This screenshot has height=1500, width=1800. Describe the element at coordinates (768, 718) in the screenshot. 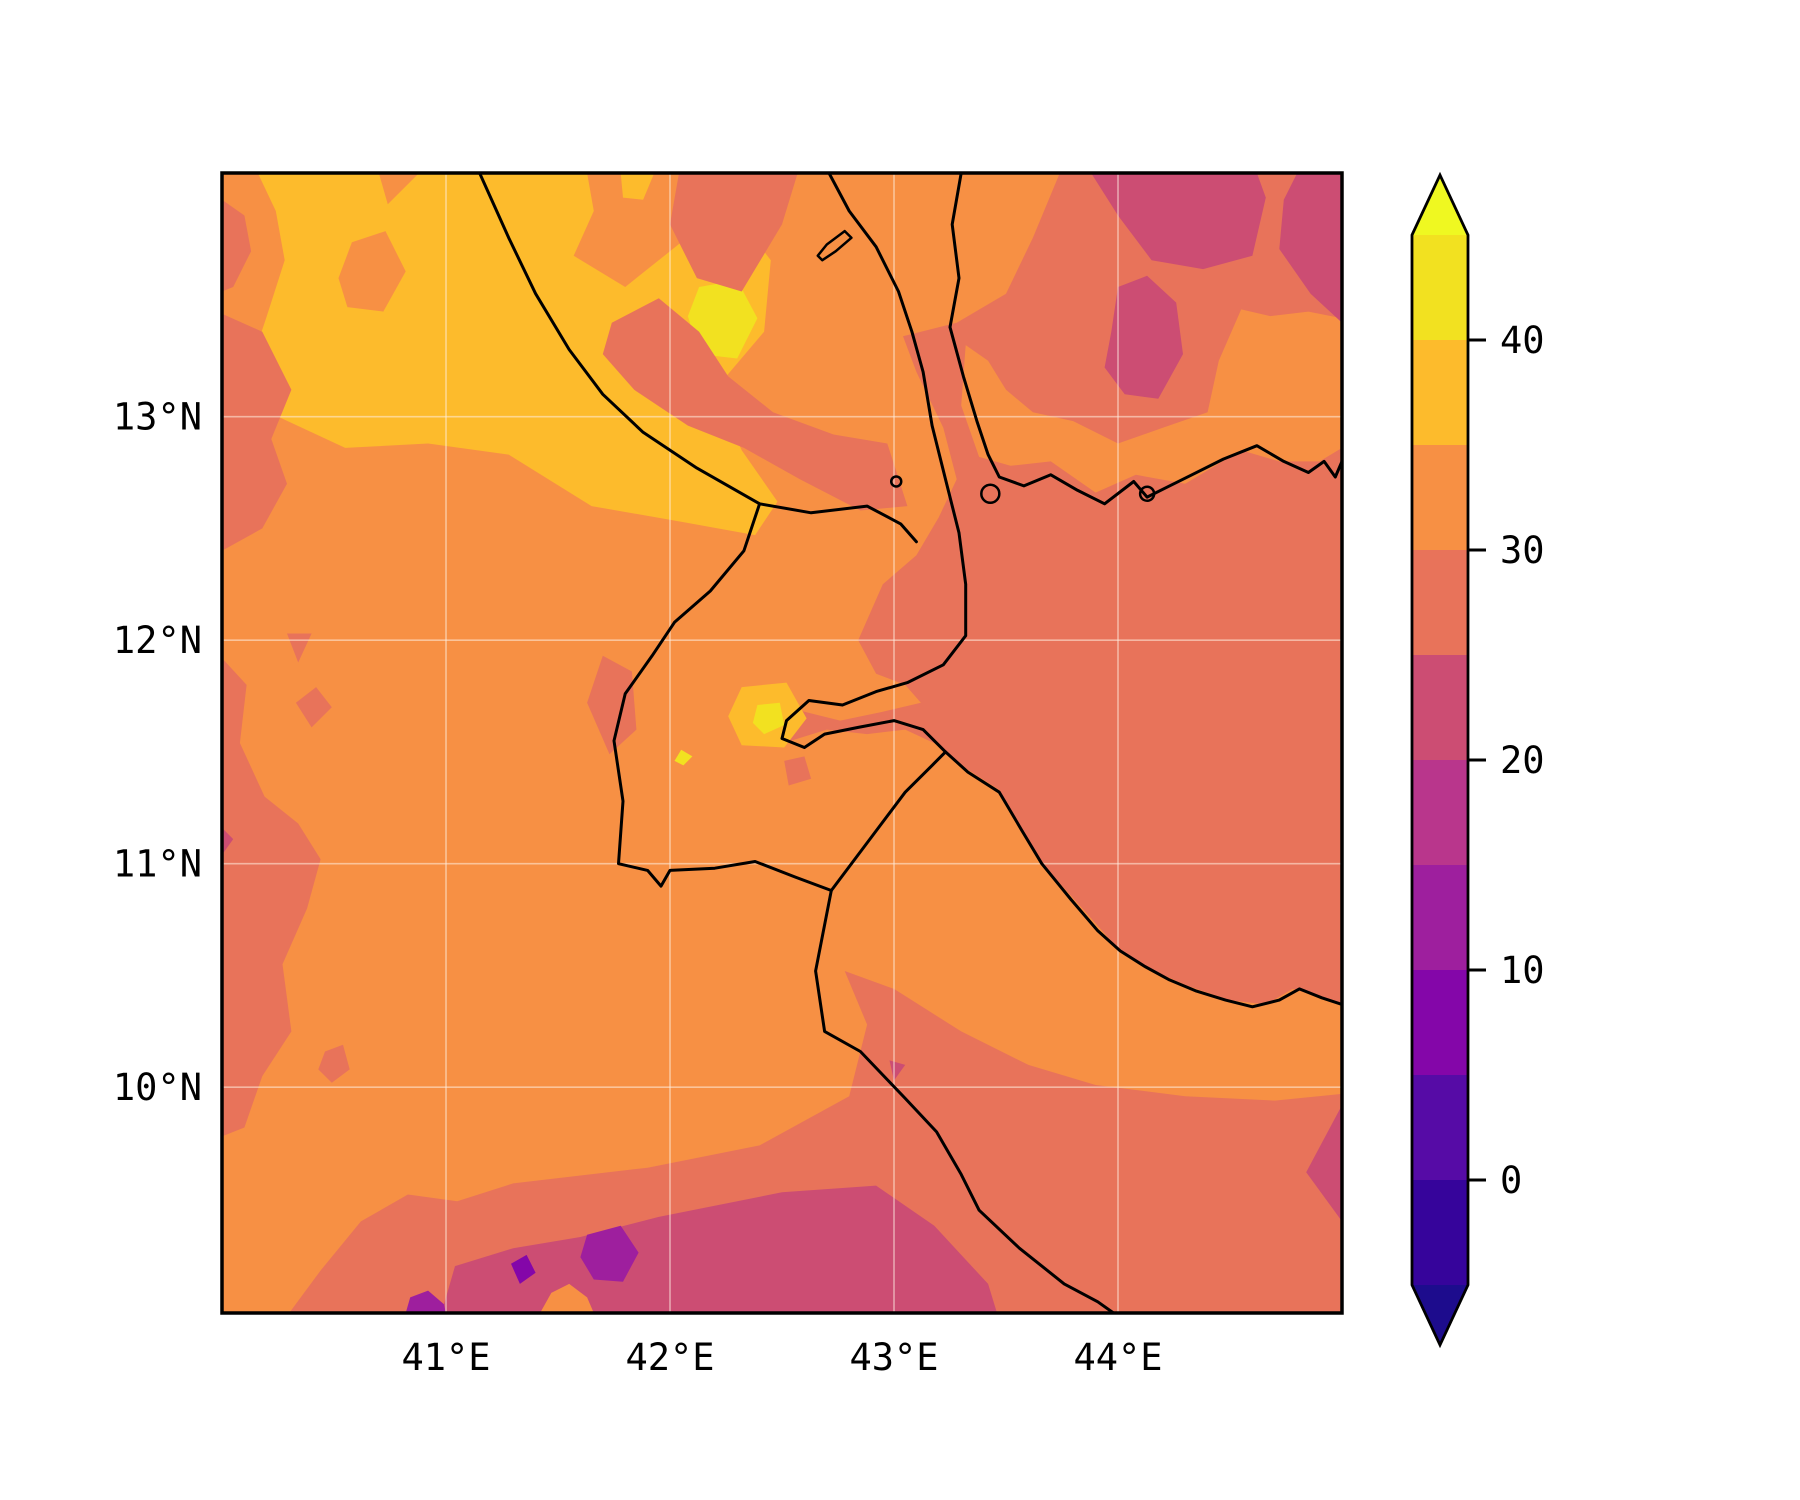

I see `contour-region-yellow-gulf-core` at that location.